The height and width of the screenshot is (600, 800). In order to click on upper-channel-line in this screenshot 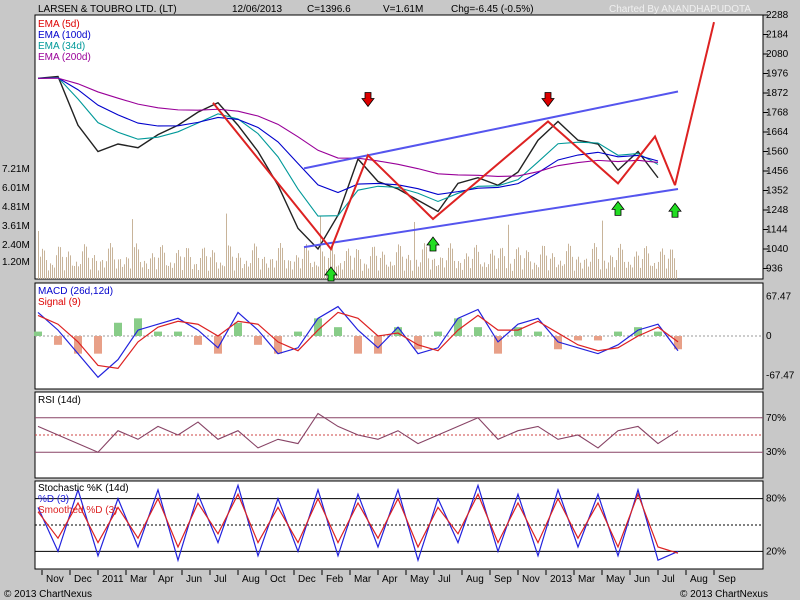, I will do `click(491, 130)`.